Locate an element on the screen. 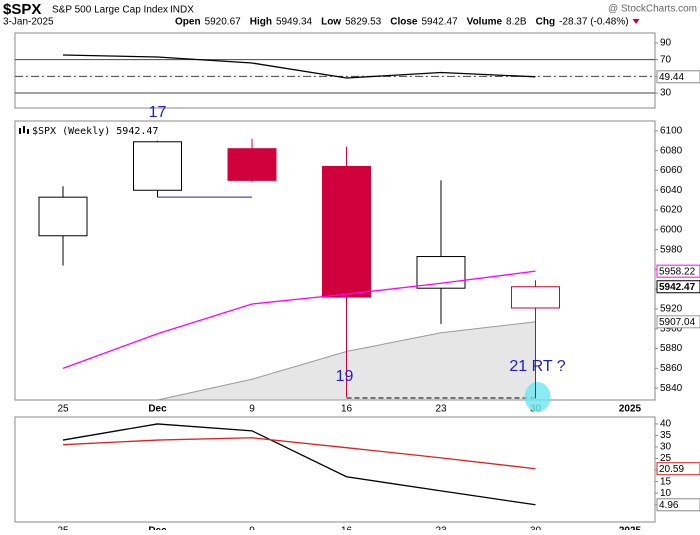 The width and height of the screenshot is (700, 535). quote-label: Volume is located at coordinates (485, 22).